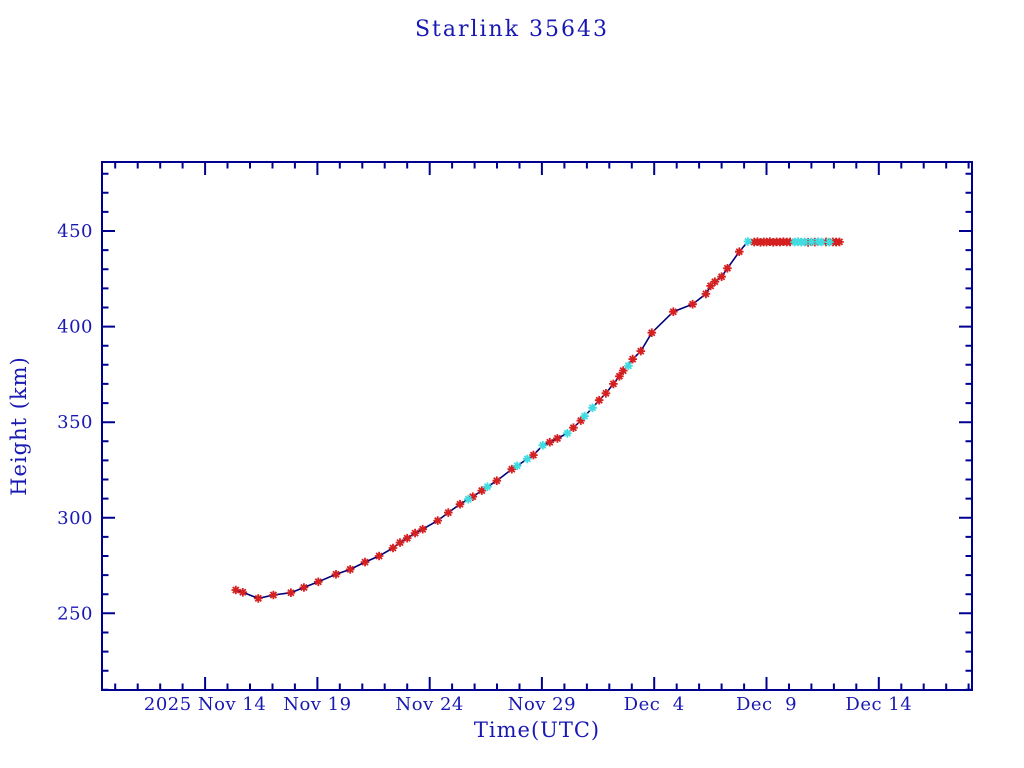  I want to click on y-tick-label: 400, so click(75, 327).